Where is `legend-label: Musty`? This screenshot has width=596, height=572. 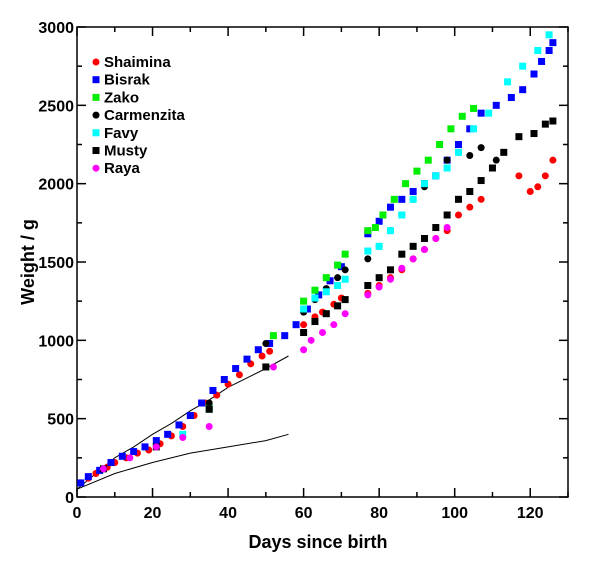 legend-label: Musty is located at coordinates (126, 151).